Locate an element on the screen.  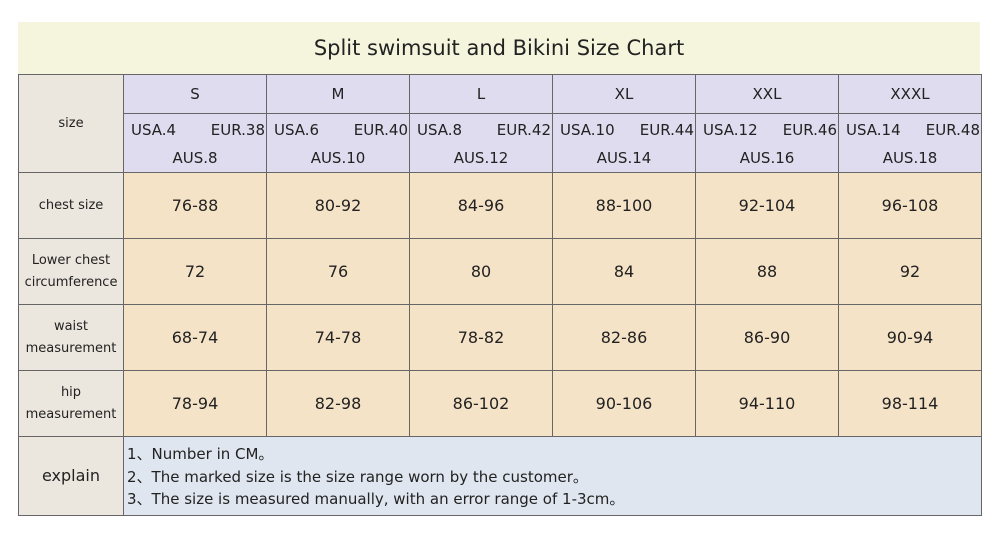
cell-value: 98-114 is located at coordinates (910, 403).